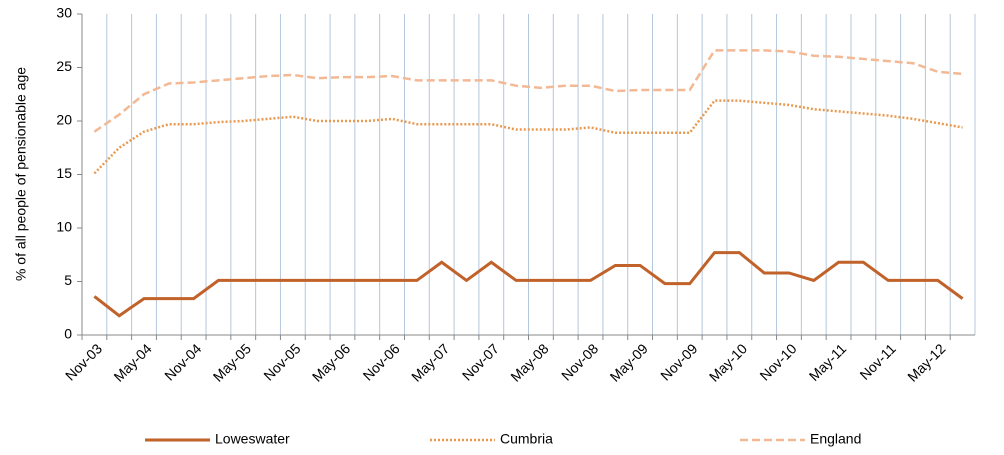  I want to click on legend-label: England, so click(835, 439).